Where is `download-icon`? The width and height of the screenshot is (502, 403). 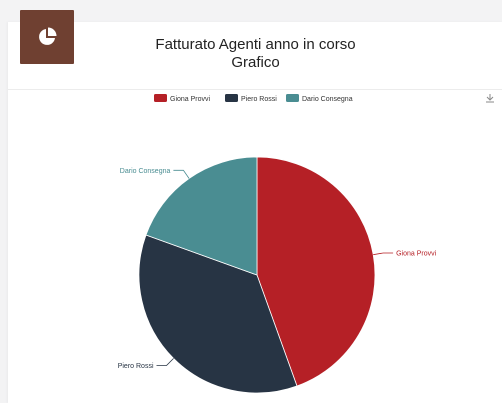
download-icon is located at coordinates (490, 98).